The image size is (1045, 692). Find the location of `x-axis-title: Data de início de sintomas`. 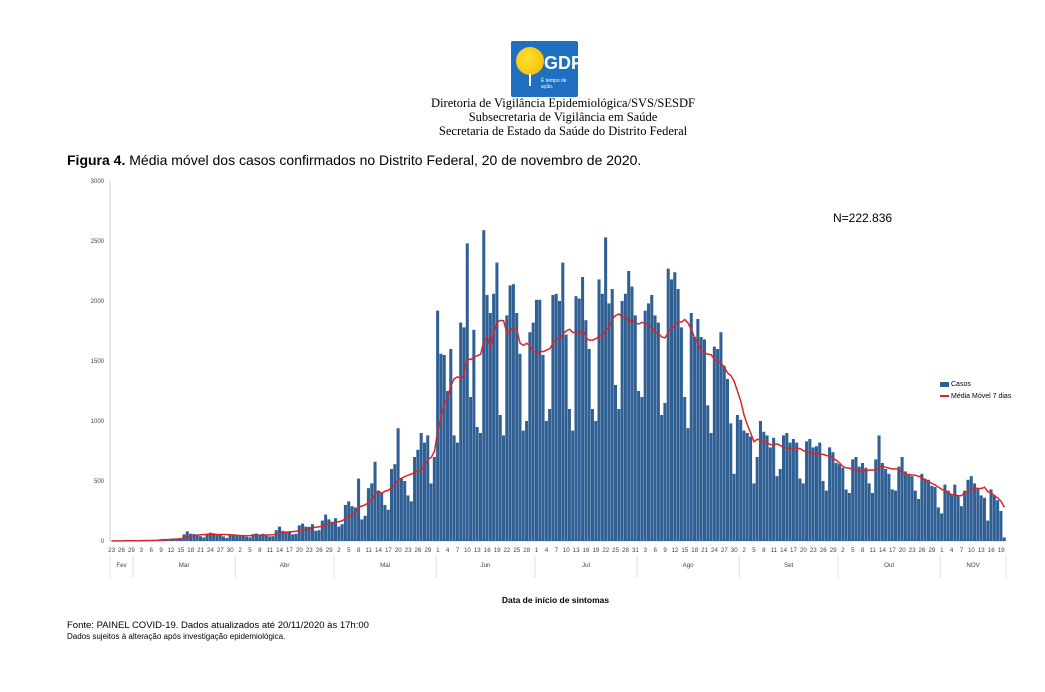

x-axis-title: Data de início de sintomas is located at coordinates (555, 600).